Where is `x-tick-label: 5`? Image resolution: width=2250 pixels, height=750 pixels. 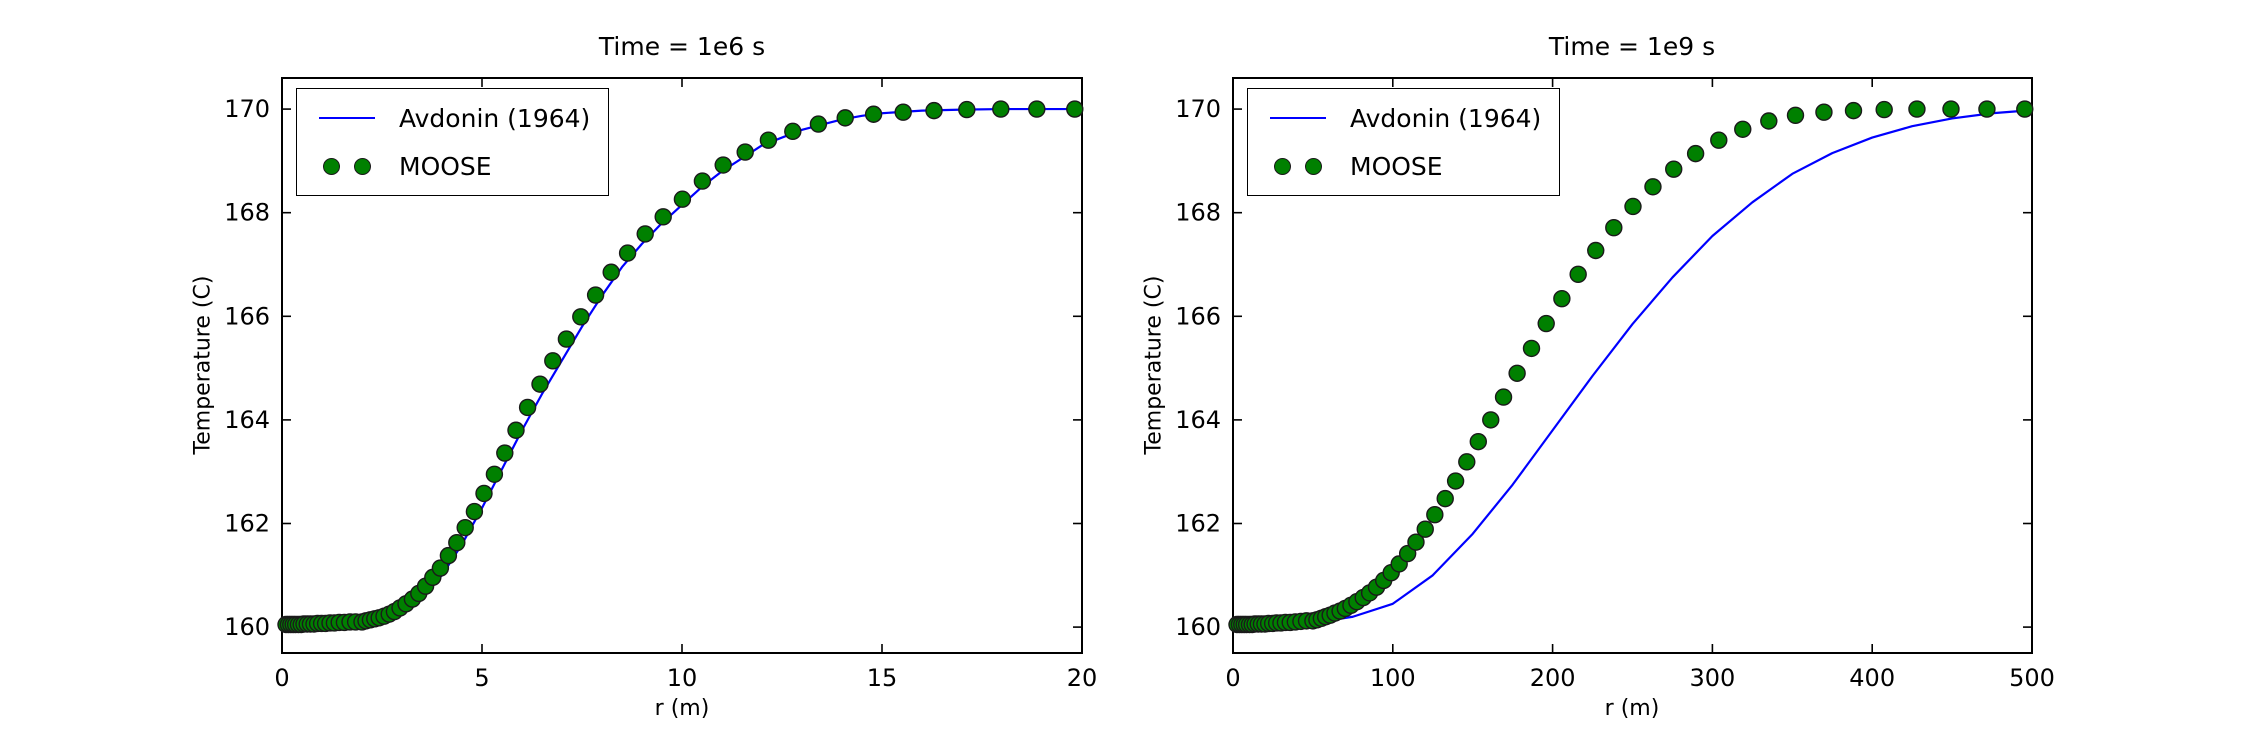
x-tick-label: 5 is located at coordinates (481, 678).